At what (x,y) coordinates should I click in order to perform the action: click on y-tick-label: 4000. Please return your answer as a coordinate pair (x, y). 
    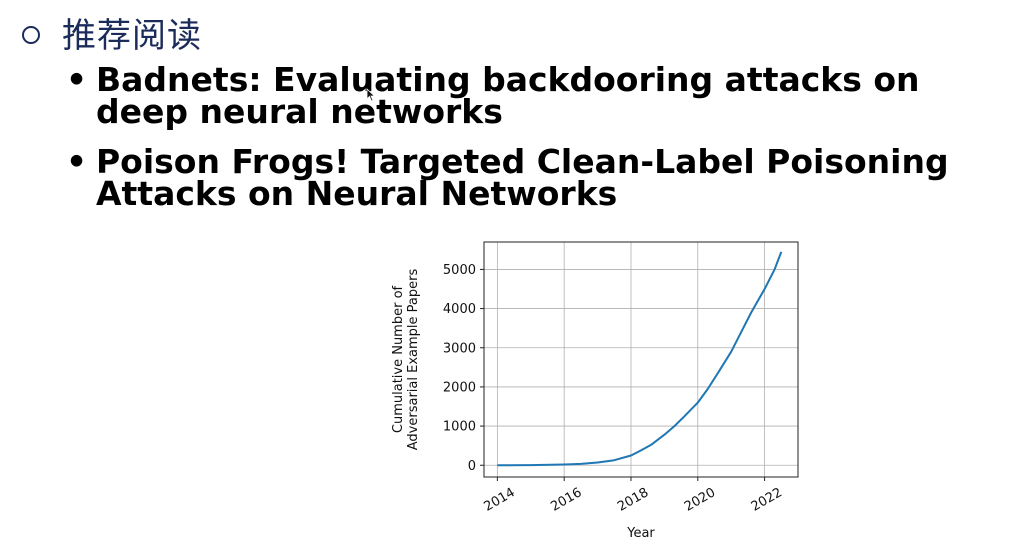
    Looking at the image, I should click on (459, 309).